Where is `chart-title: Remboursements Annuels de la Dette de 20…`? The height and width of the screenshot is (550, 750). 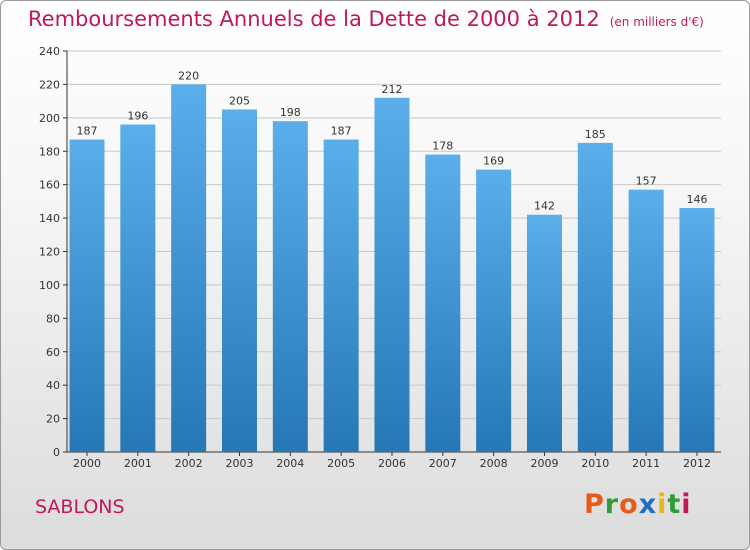
chart-title: Remboursements Annuels de la Dette de 20… is located at coordinates (366, 19).